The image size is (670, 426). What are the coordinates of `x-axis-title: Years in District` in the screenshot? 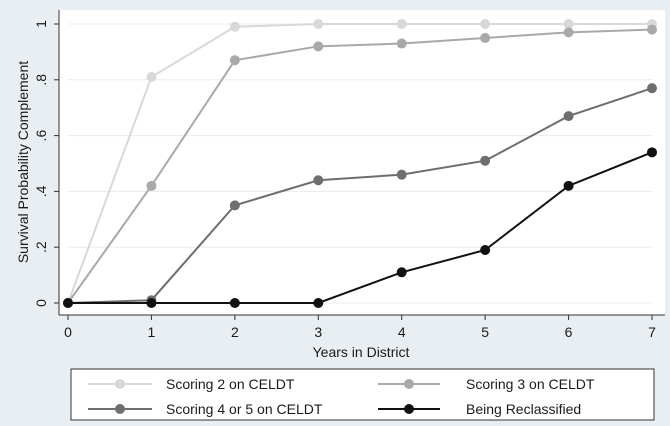 It's located at (361, 352).